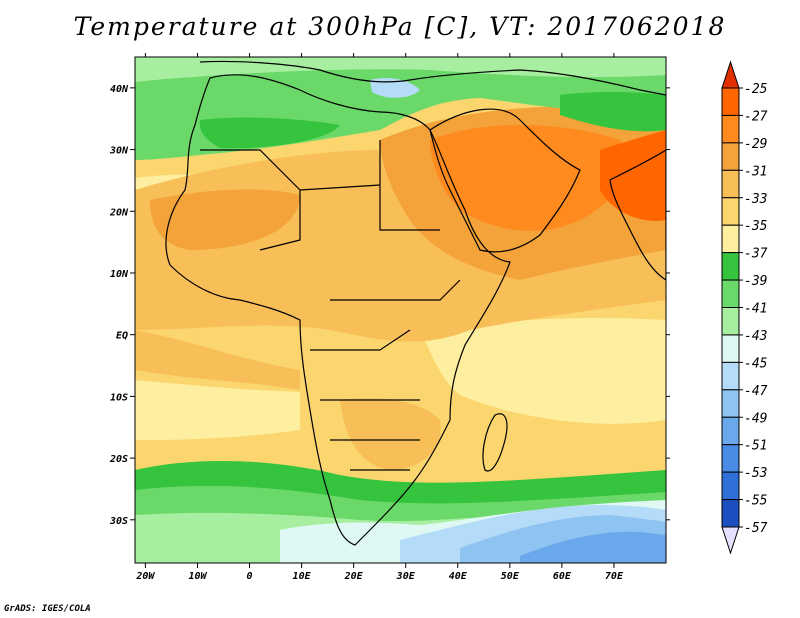 Image resolution: width=800 pixels, height=618 pixels. What do you see at coordinates (510, 576) in the screenshot?
I see `x-tick-label: 50E` at bounding box center [510, 576].